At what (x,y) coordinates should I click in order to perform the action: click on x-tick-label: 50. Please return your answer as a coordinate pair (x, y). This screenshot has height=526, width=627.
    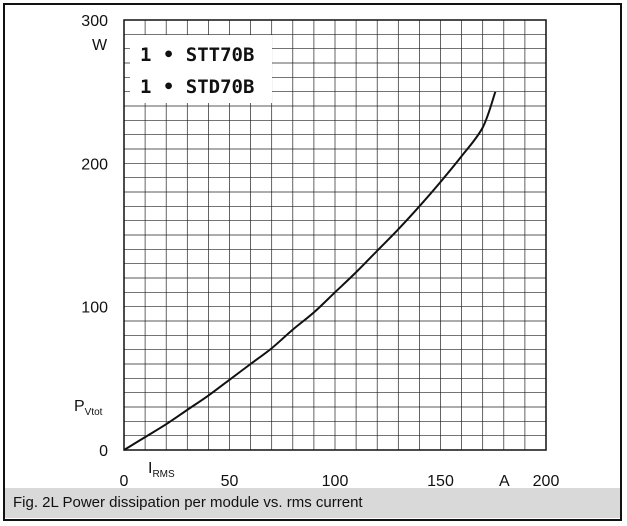
    Looking at the image, I should click on (230, 481).